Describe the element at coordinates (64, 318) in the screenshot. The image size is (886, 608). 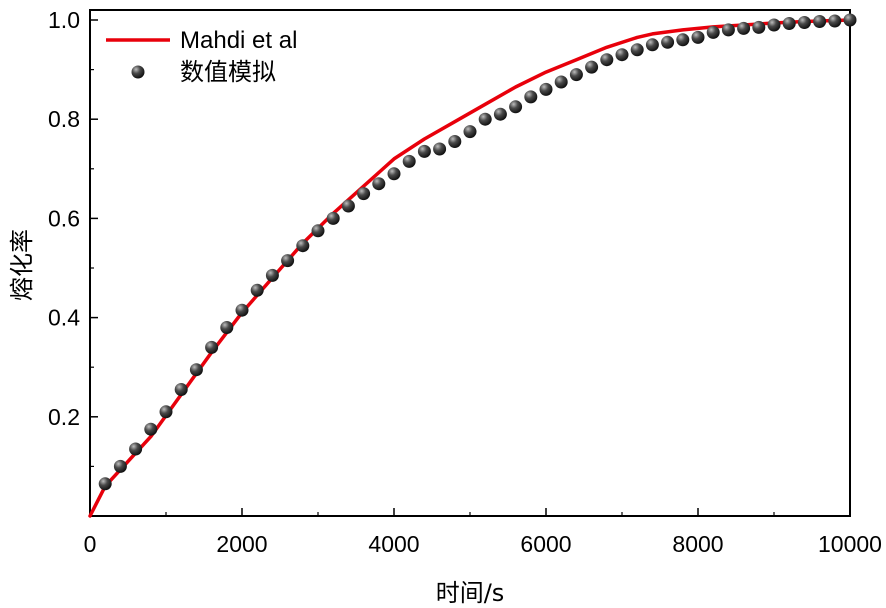
I see `y-tick-label: 0.4` at that location.